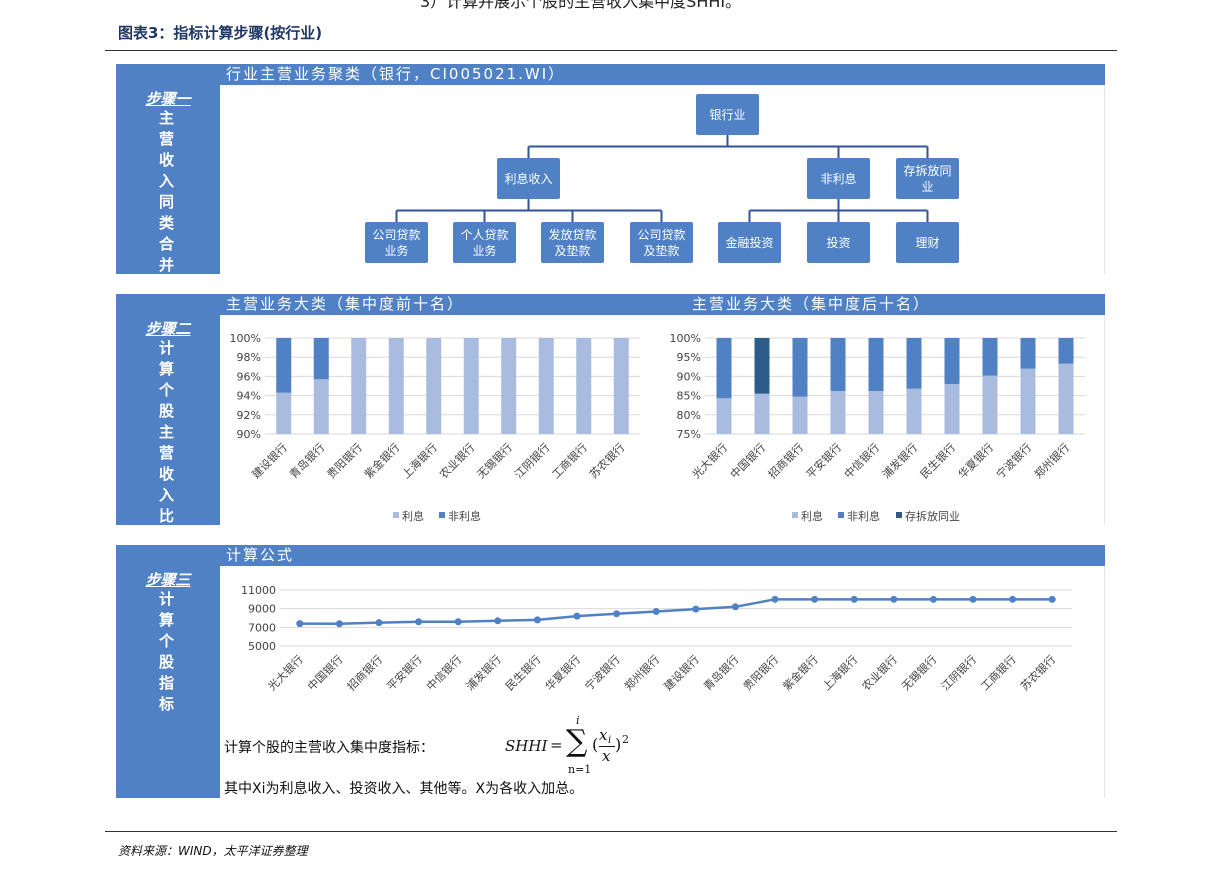  What do you see at coordinates (749, 242) in the screenshot?
I see `tree-node: 金融投资` at bounding box center [749, 242].